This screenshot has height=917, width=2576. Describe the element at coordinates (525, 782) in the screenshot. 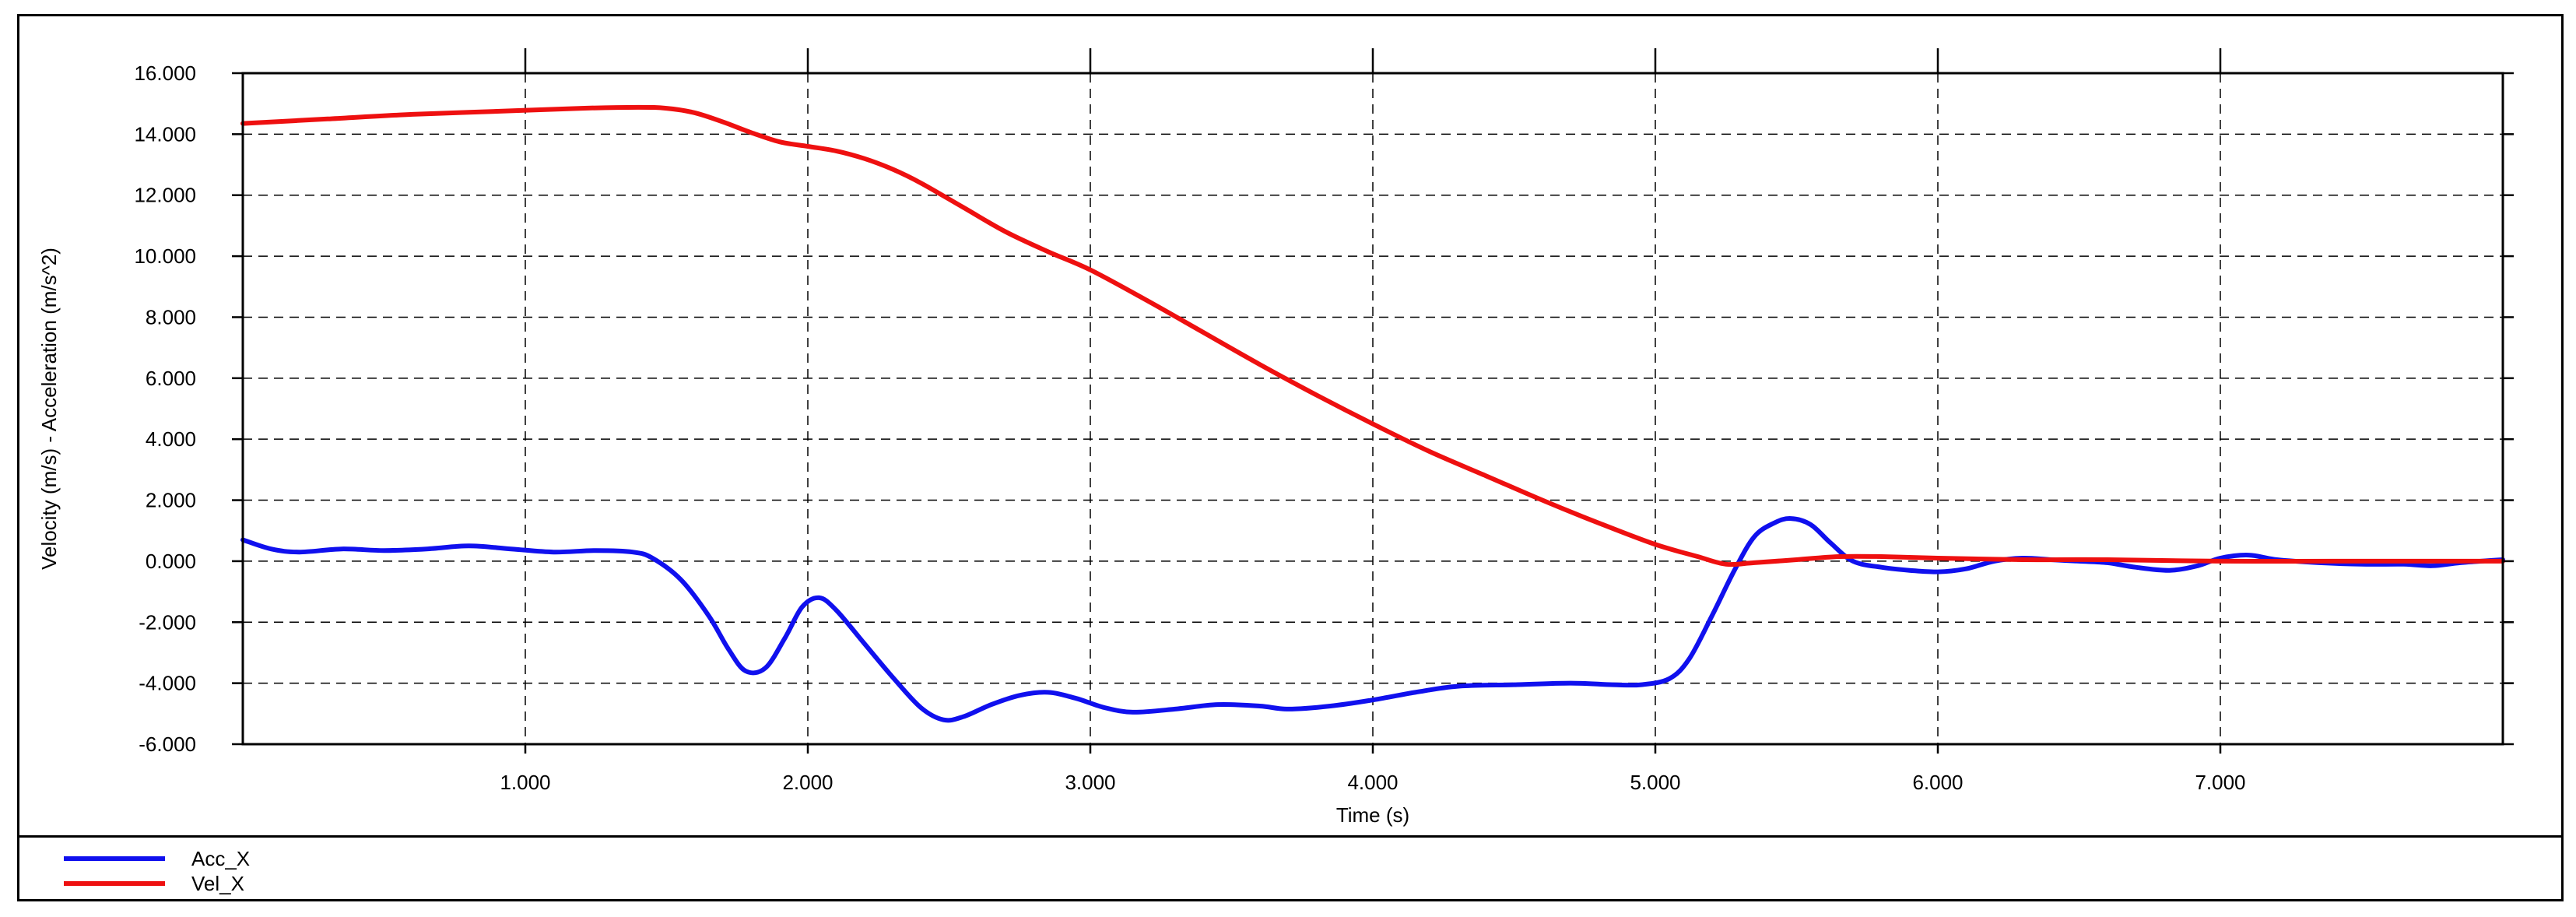

I see `x-tick-label: 1.000` at that location.